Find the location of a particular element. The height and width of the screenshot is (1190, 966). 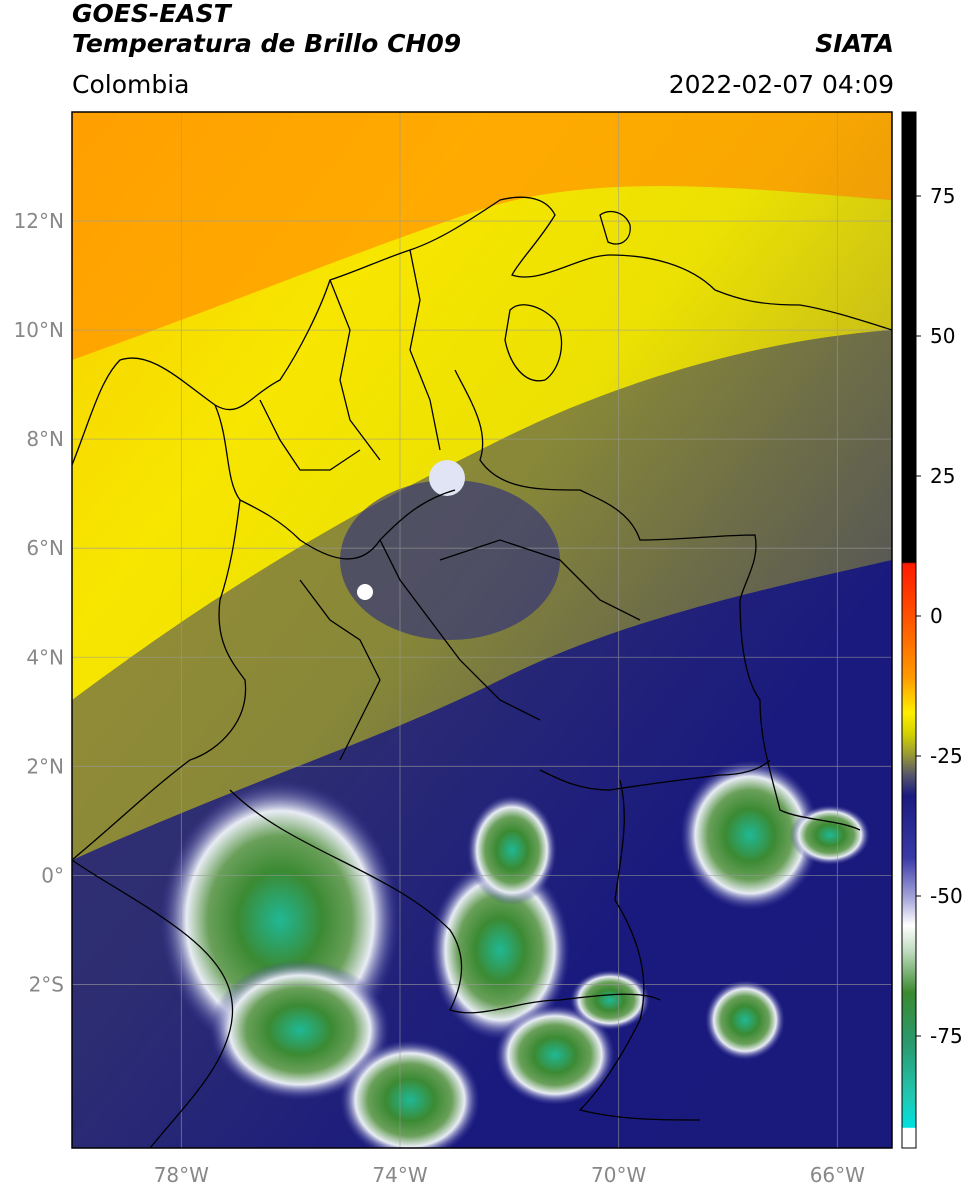

colorbar-tick-label: 0 is located at coordinates (936, 616).